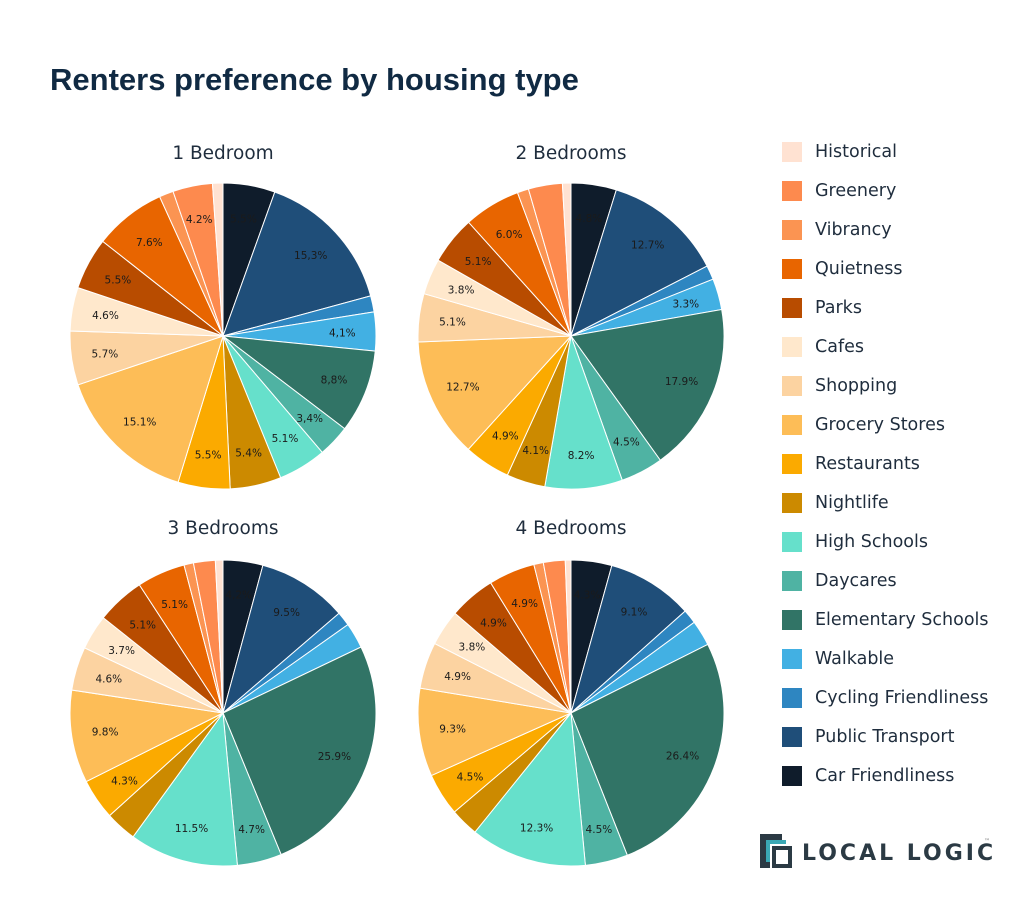  What do you see at coordinates (880, 854) in the screenshot?
I see `local-logic-logo: LOCAL LOGIC ™` at bounding box center [880, 854].